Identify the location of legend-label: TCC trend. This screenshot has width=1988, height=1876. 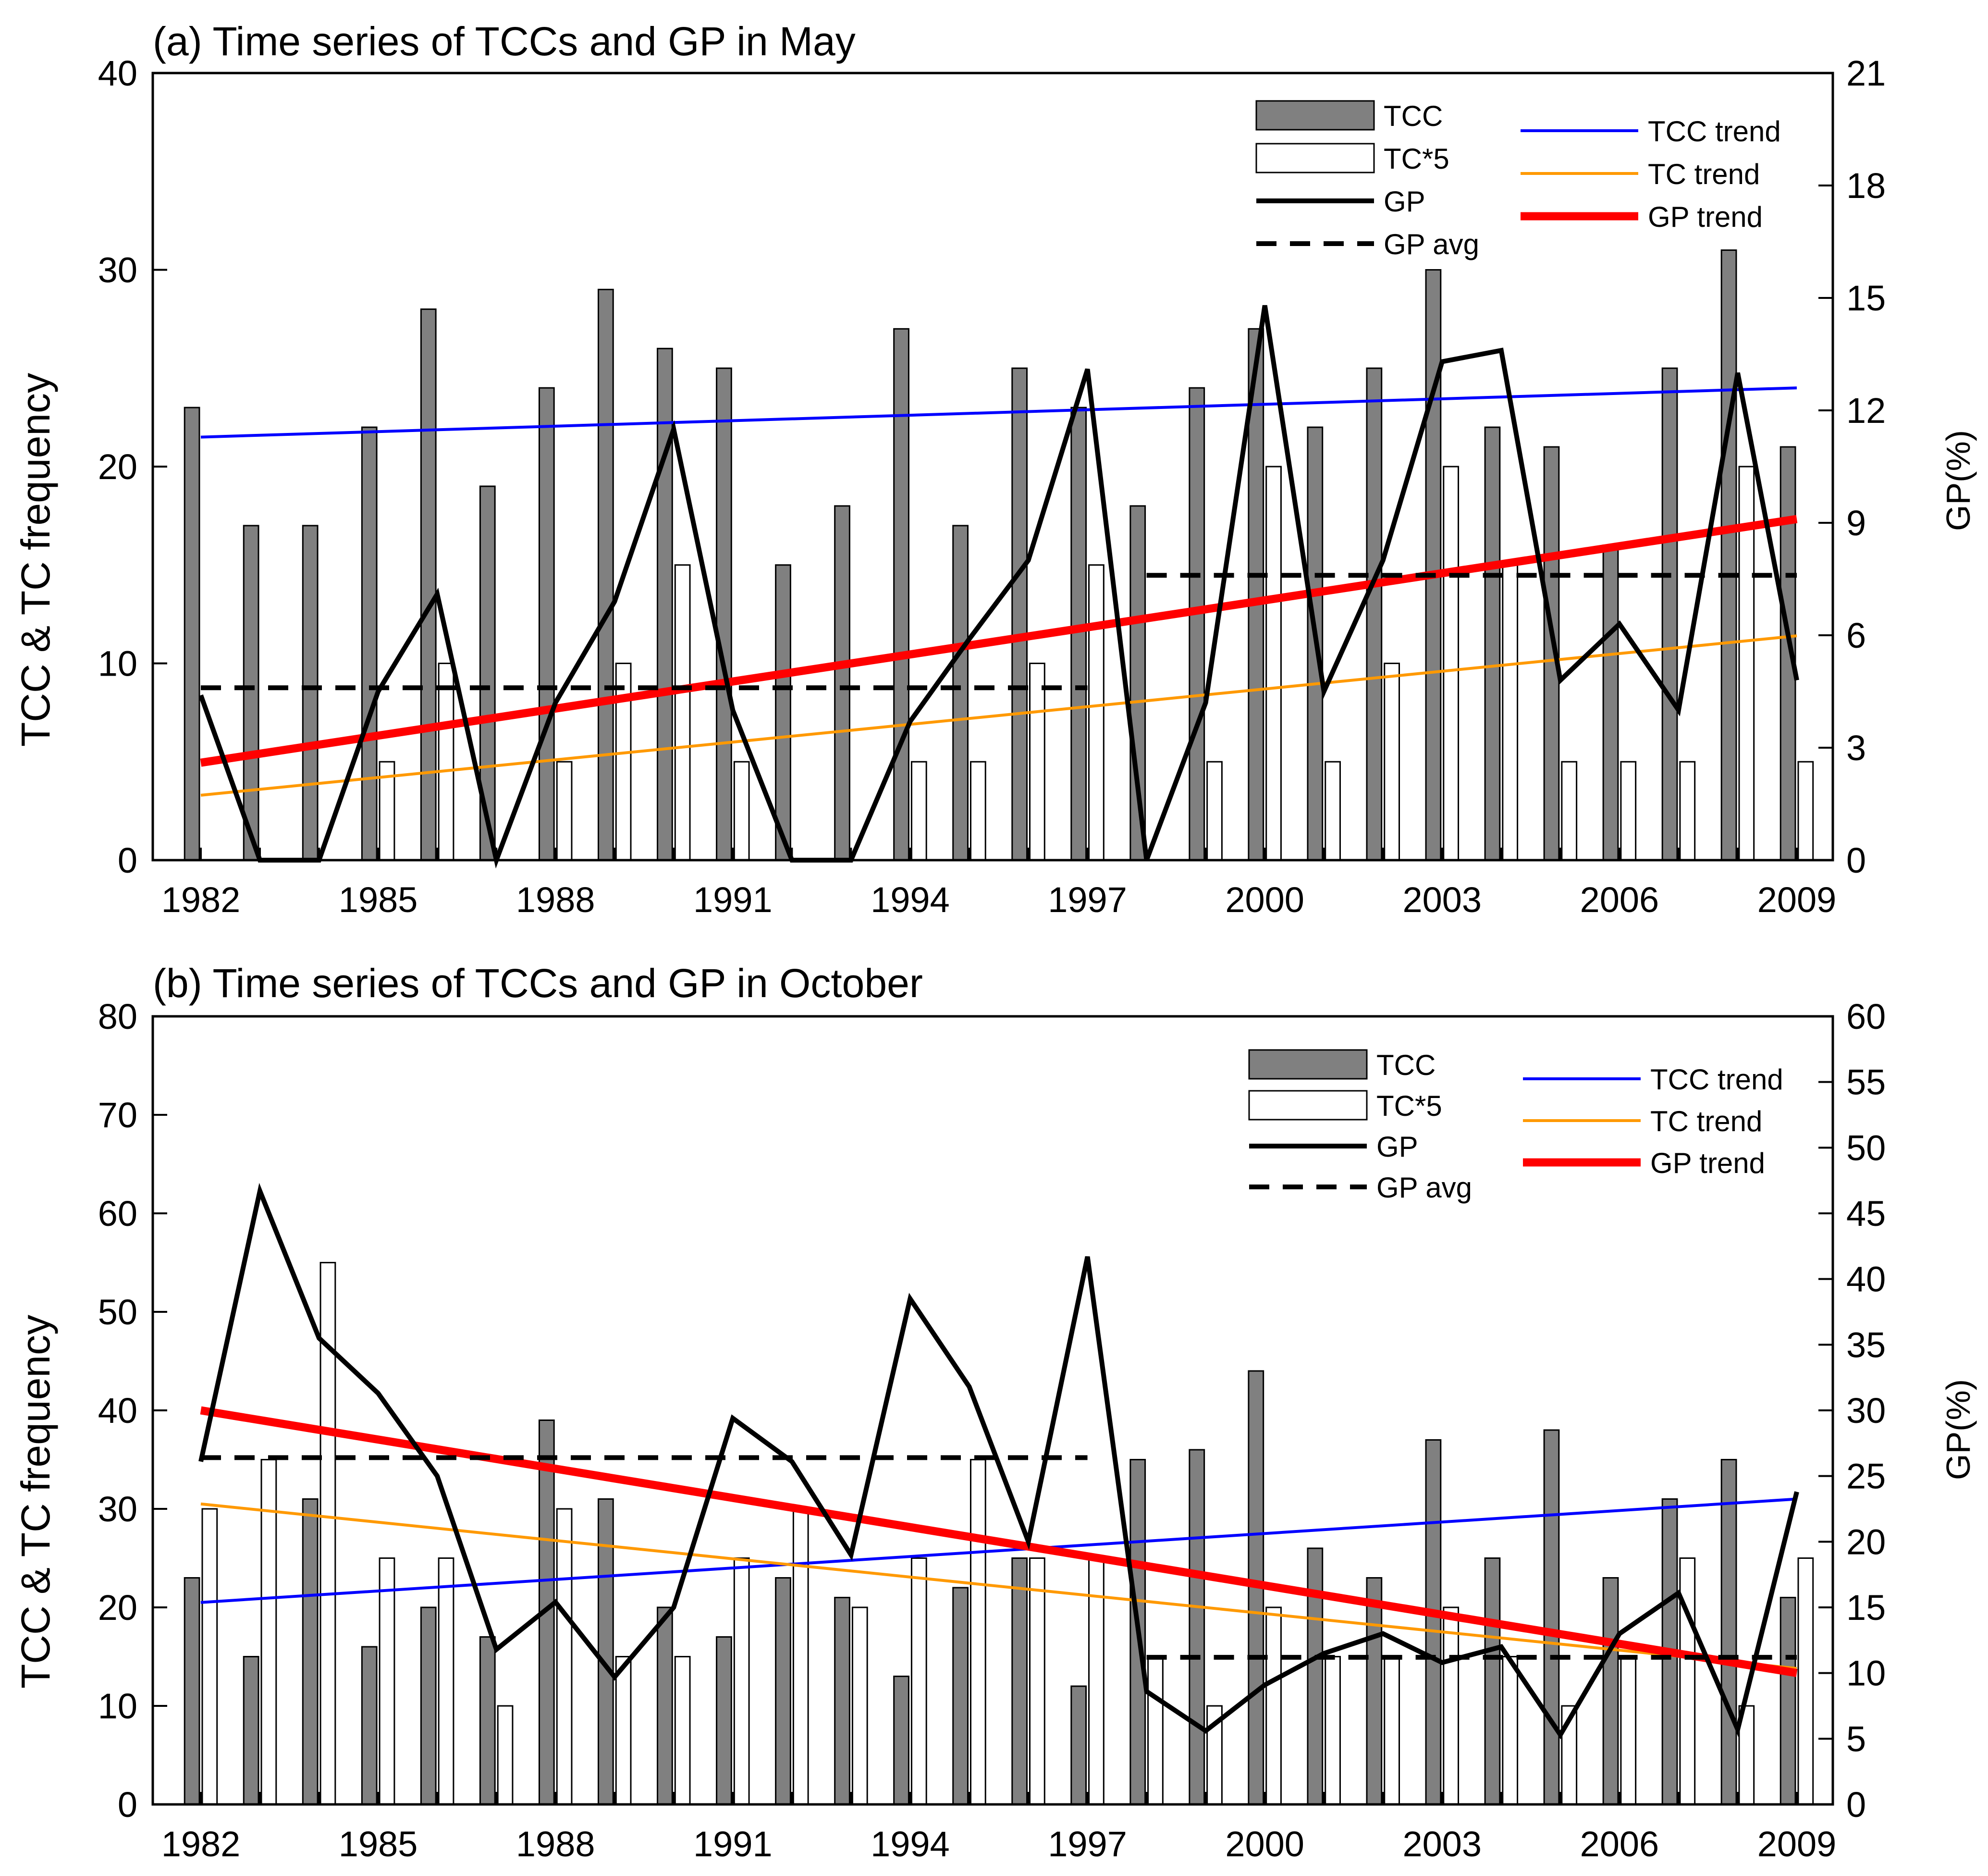
(1716, 1079).